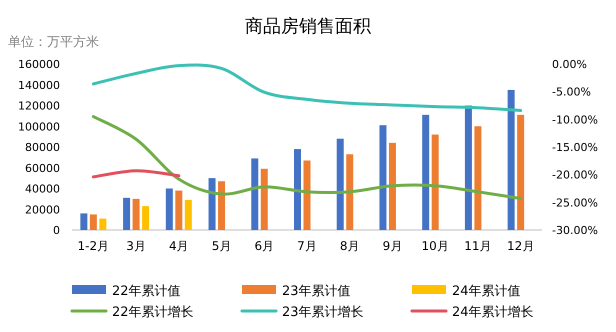 The image size is (616, 332). Describe the element at coordinates (520, 246) in the screenshot. I see `x-tick-label: 12月` at that location.